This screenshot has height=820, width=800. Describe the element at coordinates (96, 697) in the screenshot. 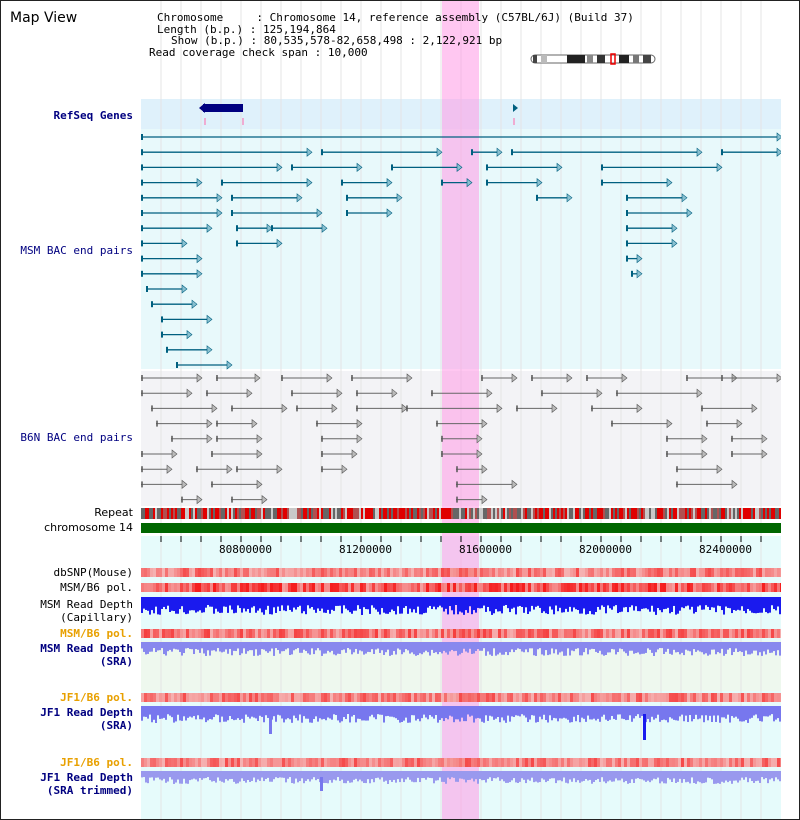

I see `track-label-jf1-pol: JF1/B6 pol.` at that location.